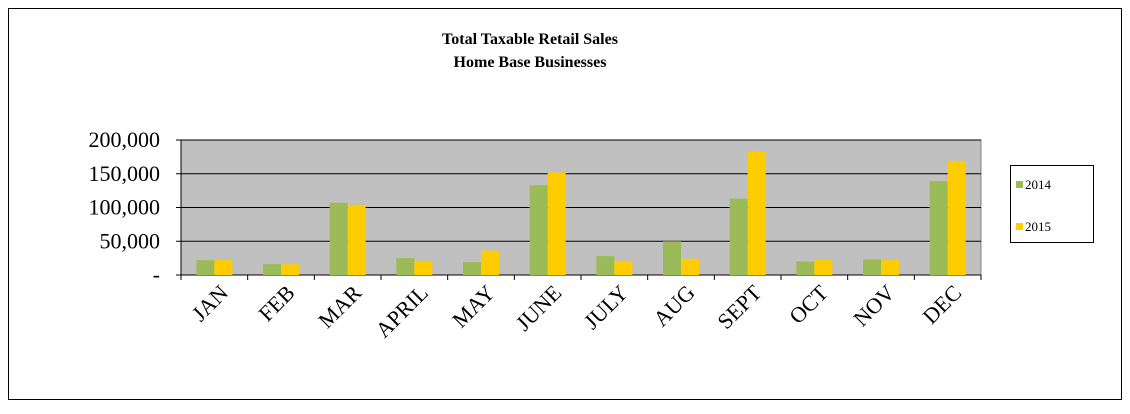 The width and height of the screenshot is (1130, 414). I want to click on y-tick-label: 100,000, so click(125, 207).